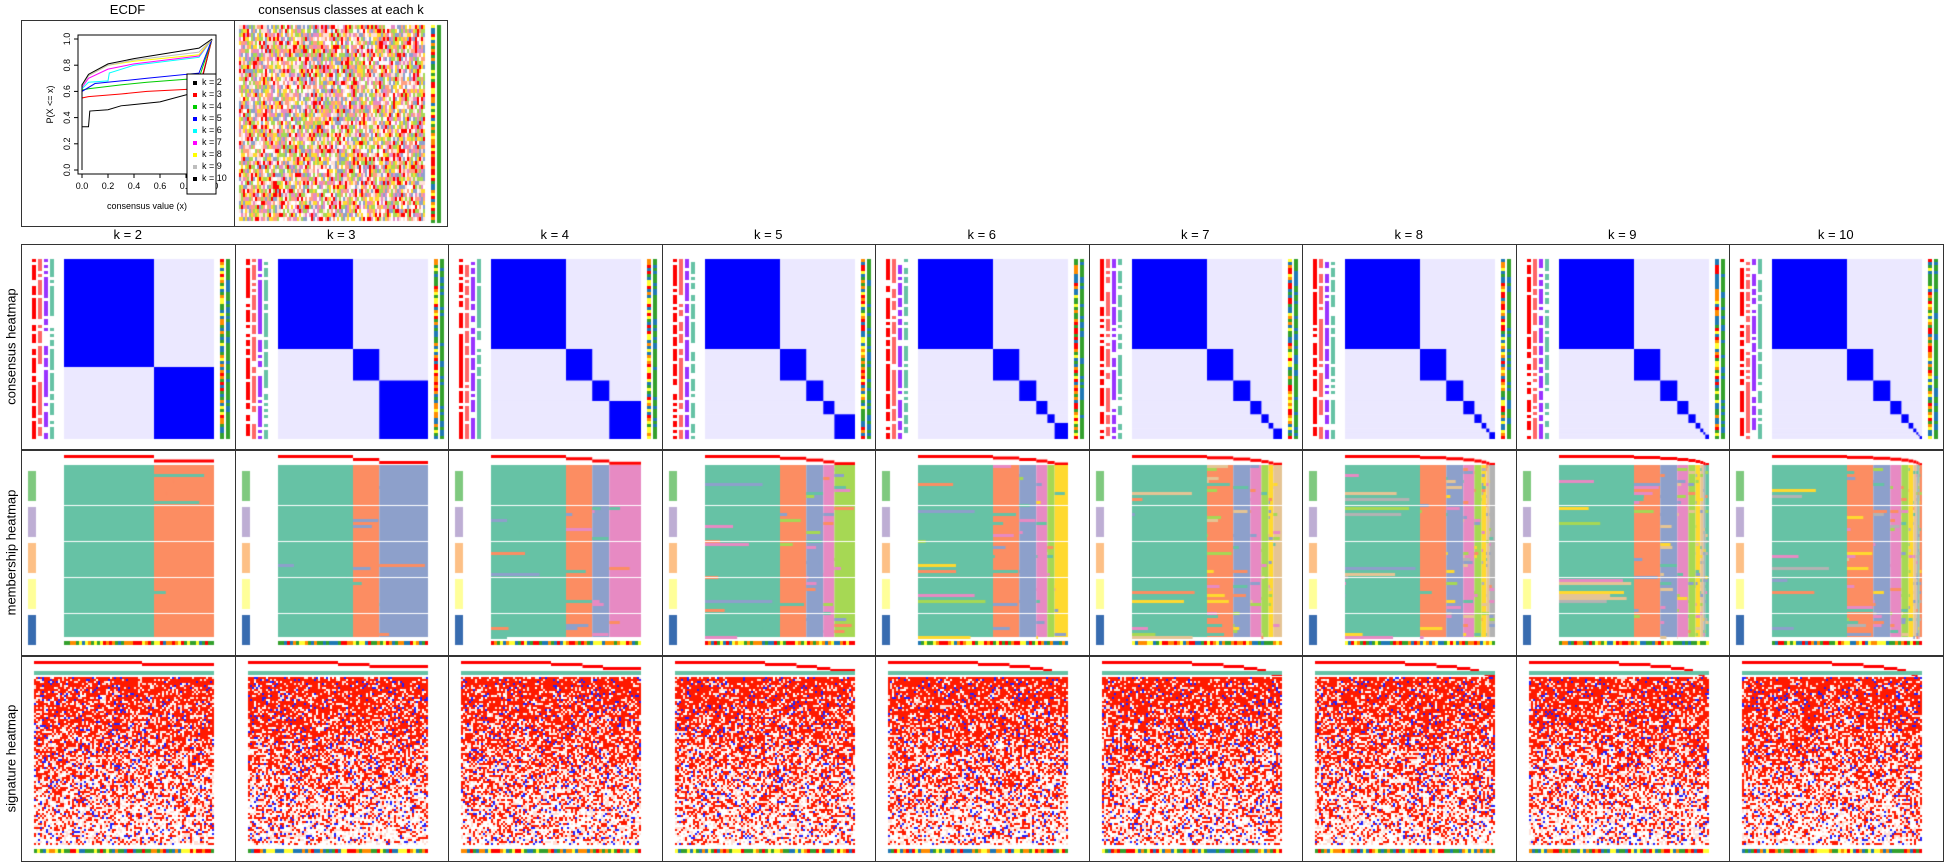 The image size is (1944, 864). What do you see at coordinates (212, 130) in the screenshot?
I see `legend-label: k = 6` at bounding box center [212, 130].